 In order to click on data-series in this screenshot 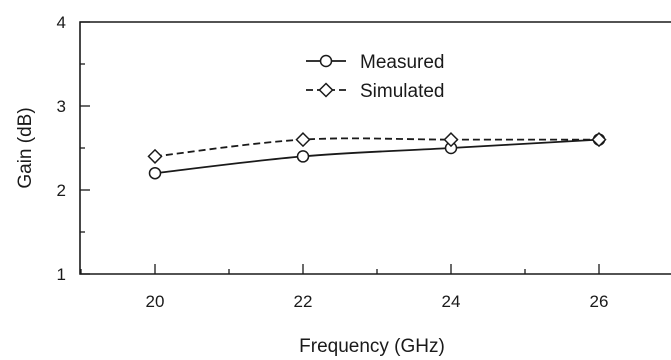, I will do `click(377, 156)`.